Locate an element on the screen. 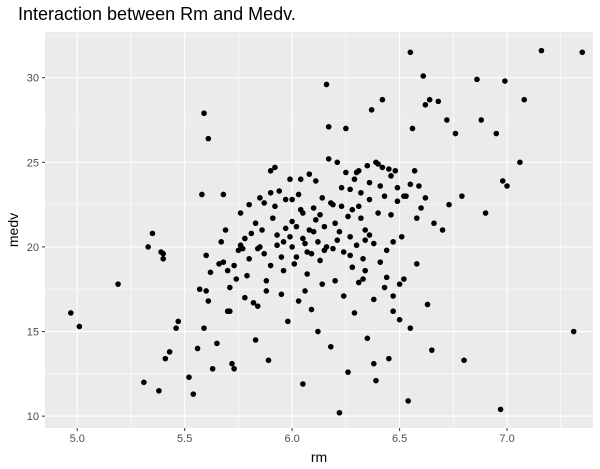  y-axis-label: medv is located at coordinates (13, 230).